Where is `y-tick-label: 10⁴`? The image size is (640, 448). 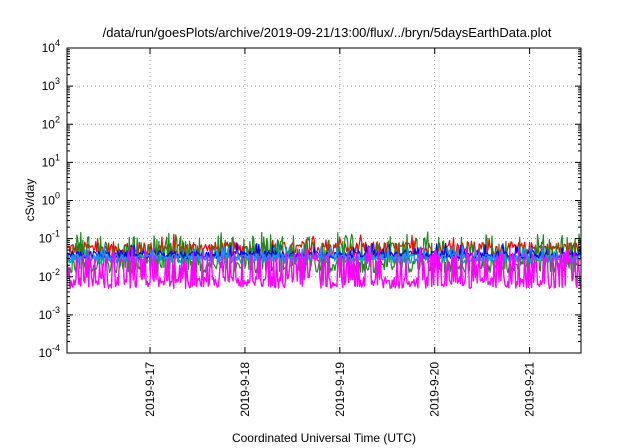
y-tick-label: 10⁴ is located at coordinates (51, 46).